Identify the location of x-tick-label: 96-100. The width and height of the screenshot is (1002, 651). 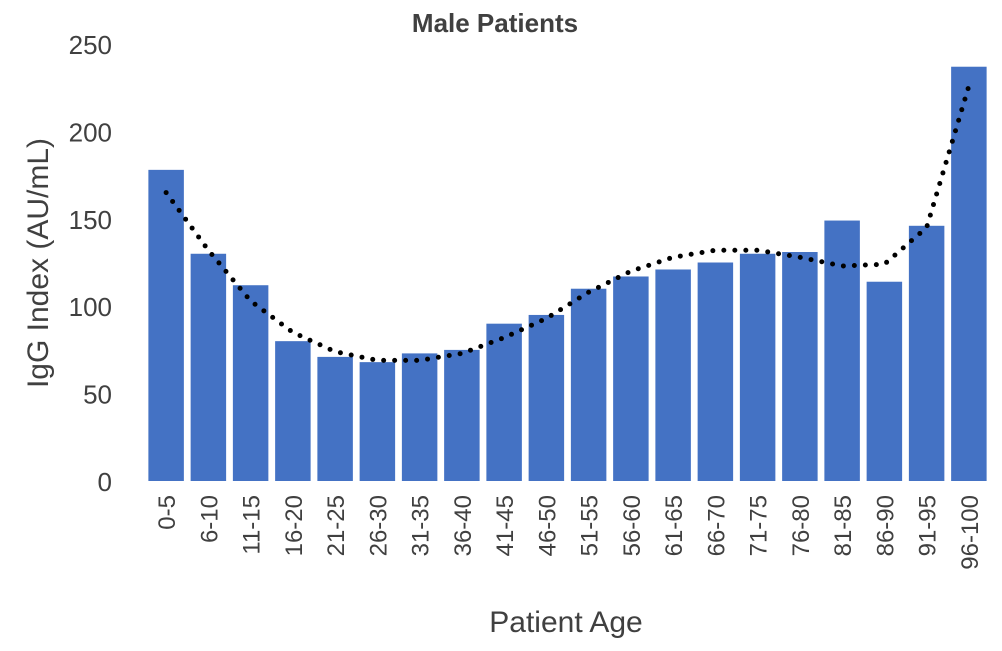
(970, 532).